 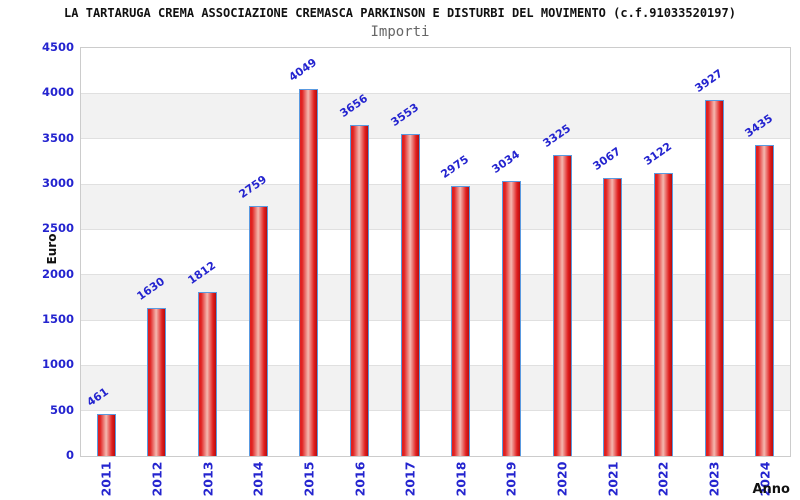 What do you see at coordinates (106, 479) in the screenshot?
I see `x-tick-label: 2011` at bounding box center [106, 479].